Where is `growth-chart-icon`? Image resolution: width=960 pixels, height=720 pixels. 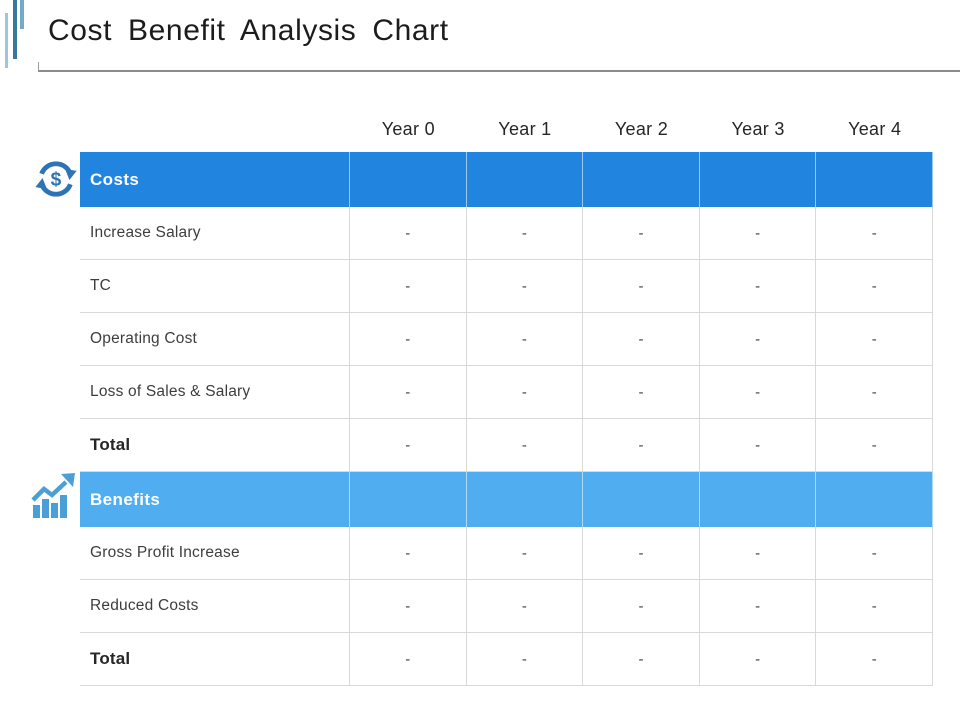 growth-chart-icon is located at coordinates (54, 499).